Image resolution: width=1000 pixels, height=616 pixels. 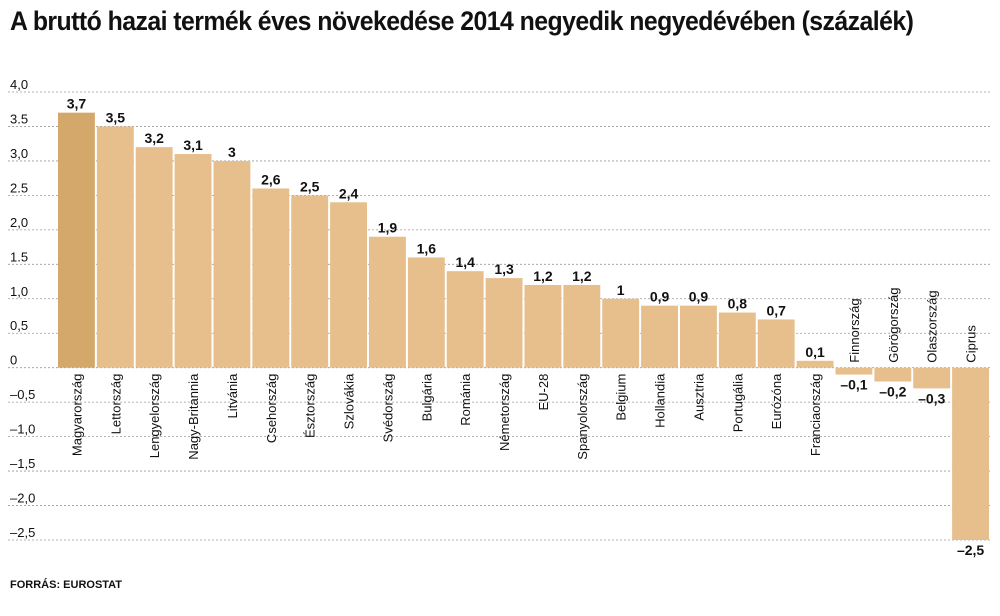 What do you see at coordinates (22, 429) in the screenshot?
I see `y-tick-label: –1,0` at bounding box center [22, 429].